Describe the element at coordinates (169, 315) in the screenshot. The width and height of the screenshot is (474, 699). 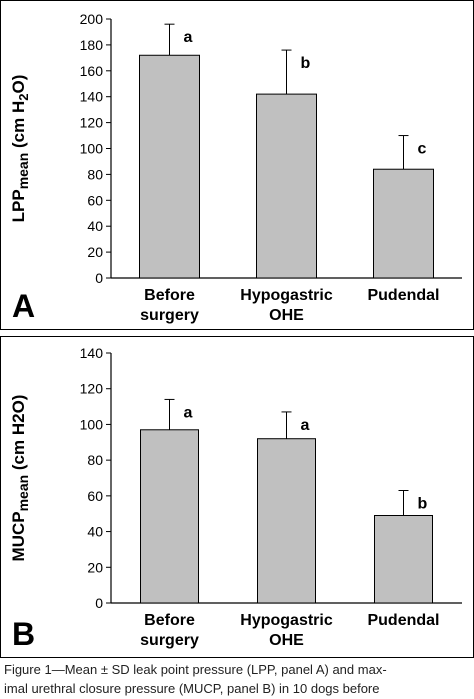
I see `category-label-a-0-1: surgery` at that location.